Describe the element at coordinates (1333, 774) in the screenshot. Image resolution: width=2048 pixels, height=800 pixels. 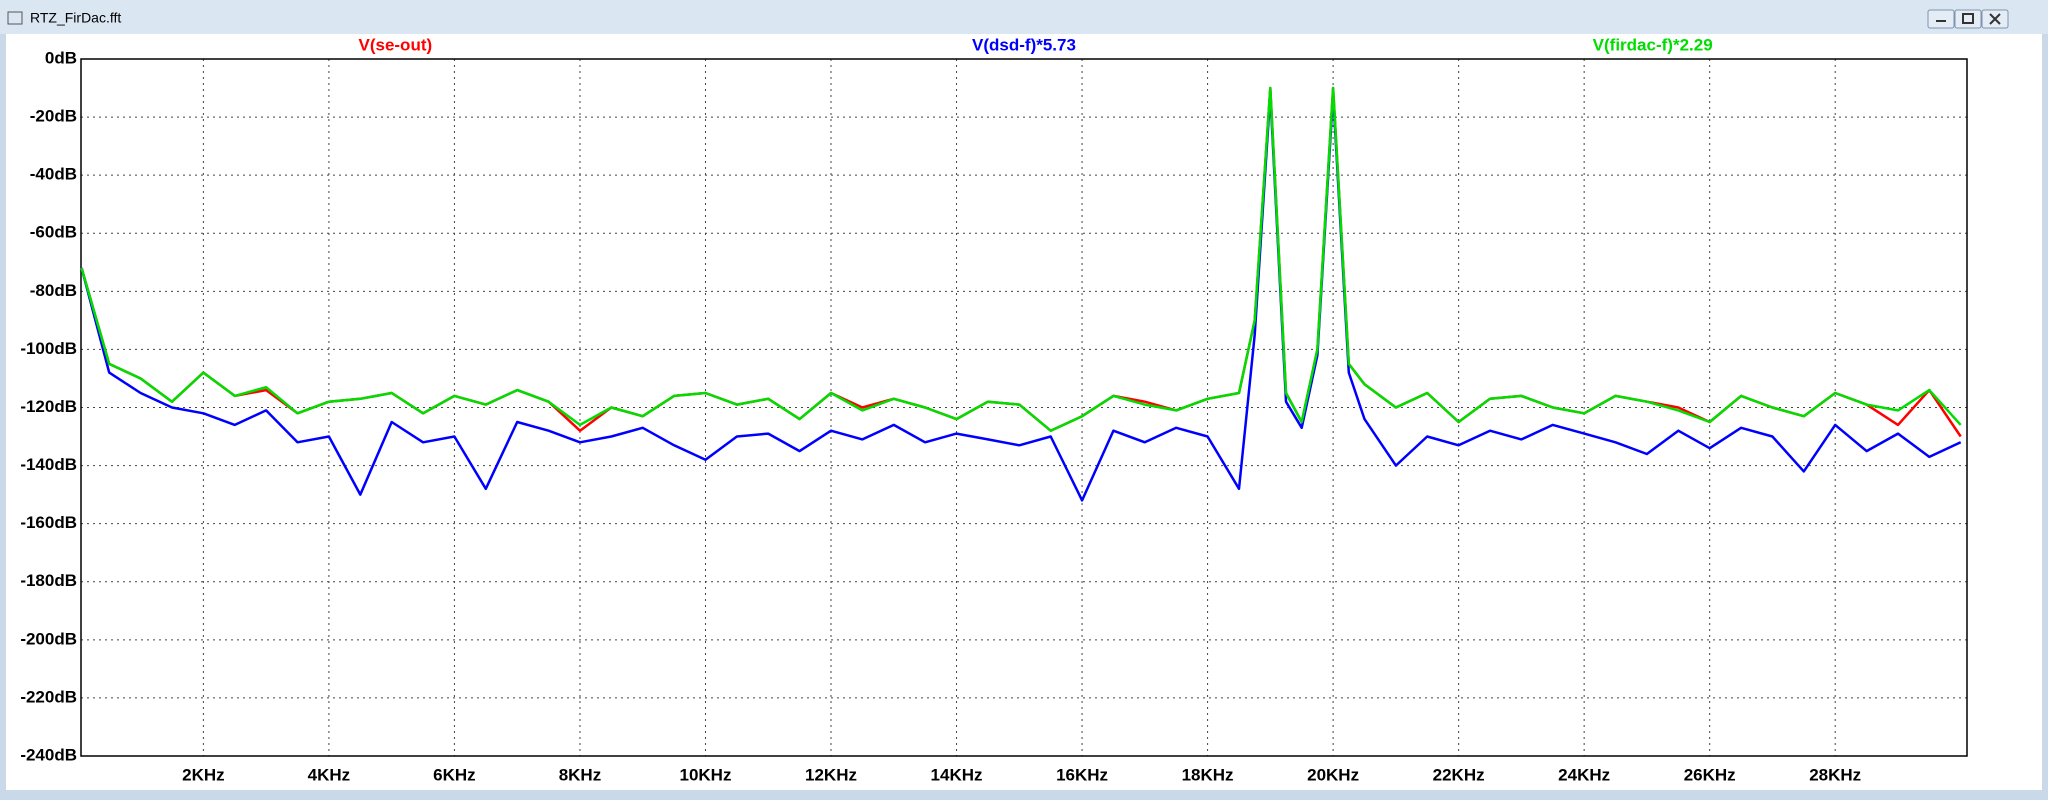
I see `x-tick-label: 20KHz` at that location.